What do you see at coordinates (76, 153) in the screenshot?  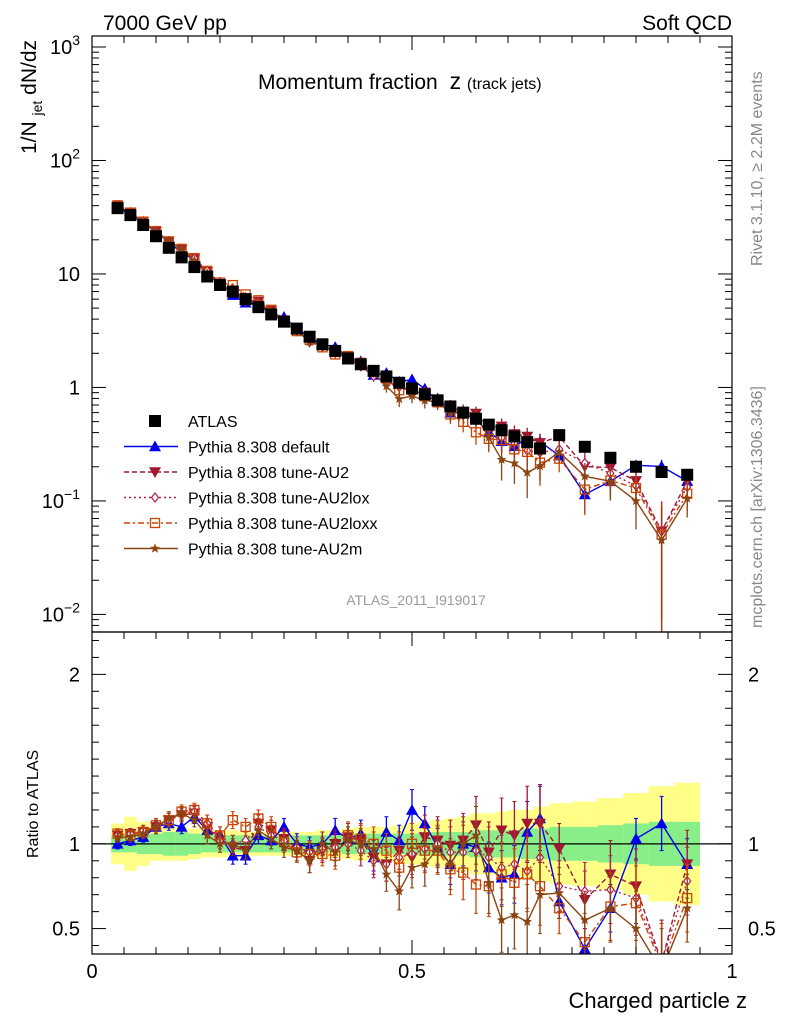 I see `main-y-tick-exponent: 2` at bounding box center [76, 153].